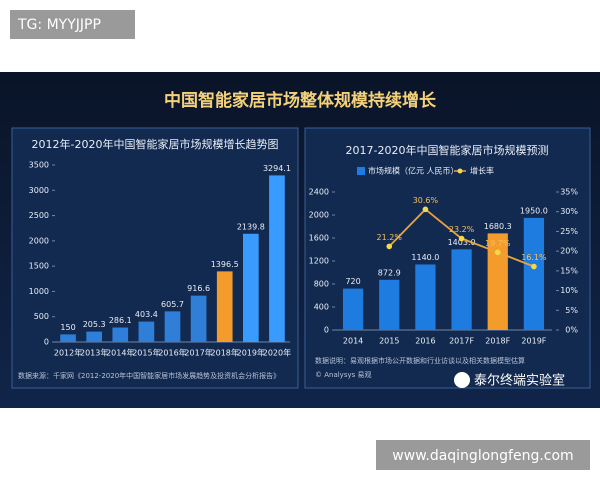  What do you see at coordinates (39, 190) in the screenshot?
I see `y-tick-label: 3000` at bounding box center [39, 190].